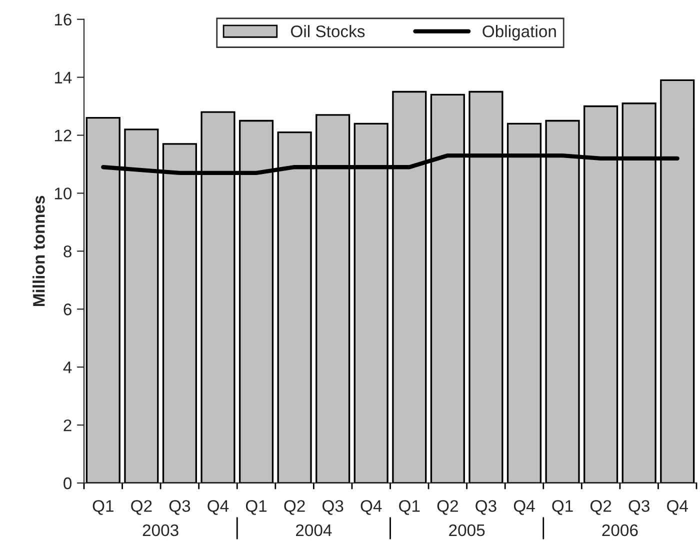  What do you see at coordinates (63, 78) in the screenshot?
I see `y-tick-label: 14` at bounding box center [63, 78].